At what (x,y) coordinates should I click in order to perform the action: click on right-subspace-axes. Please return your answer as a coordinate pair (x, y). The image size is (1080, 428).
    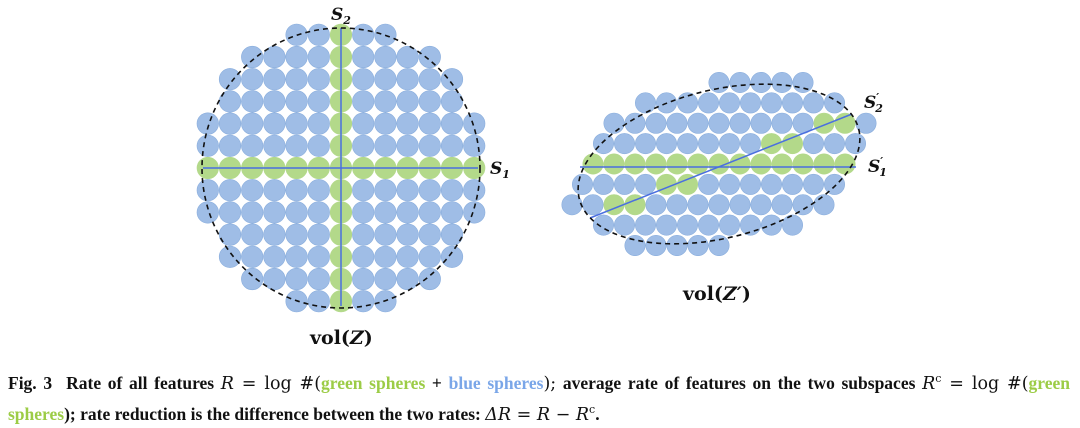
    Looking at the image, I should click on (718, 166).